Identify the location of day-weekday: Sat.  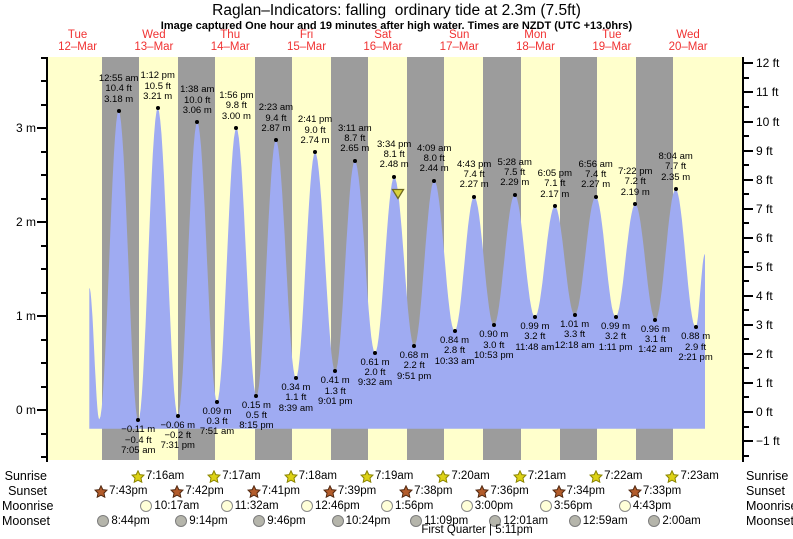
(383, 35).